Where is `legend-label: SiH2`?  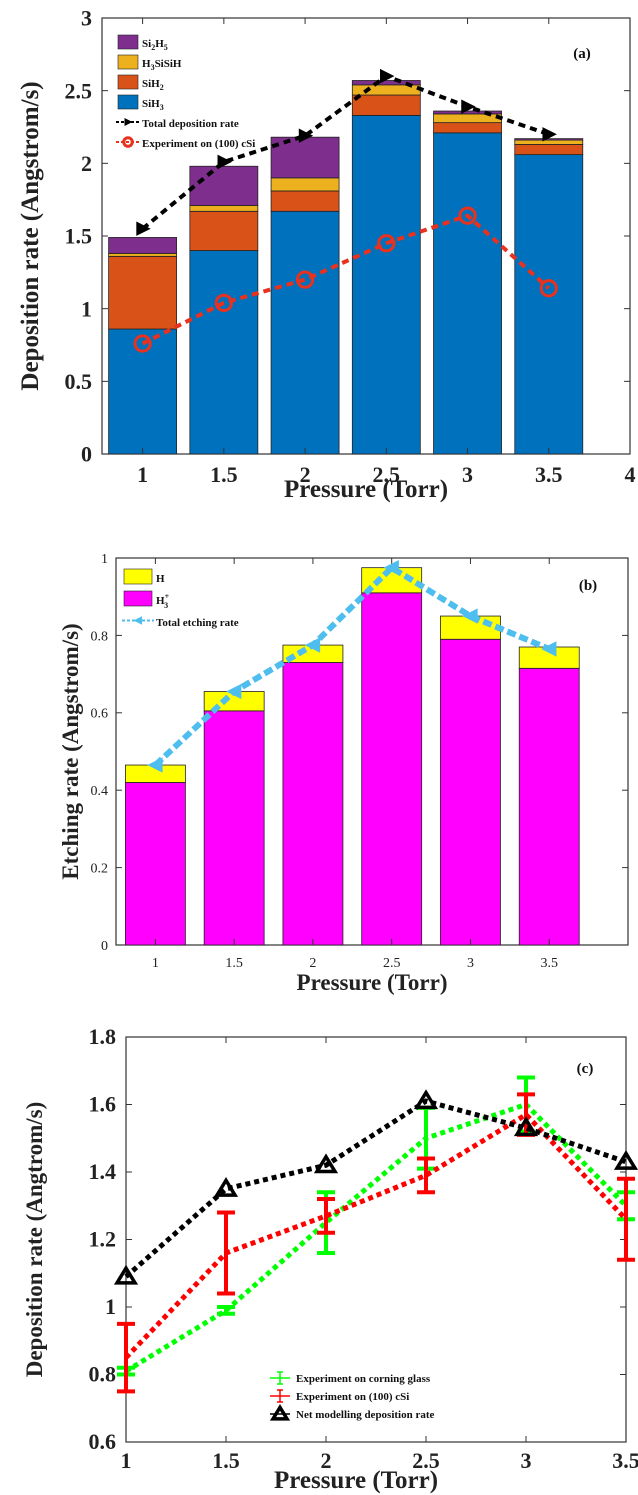 legend-label: SiH2 is located at coordinates (153, 85).